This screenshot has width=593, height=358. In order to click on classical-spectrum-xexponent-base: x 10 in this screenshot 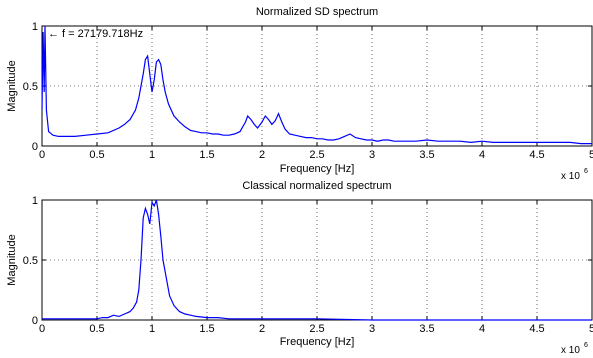, I will do `click(570, 350)`.